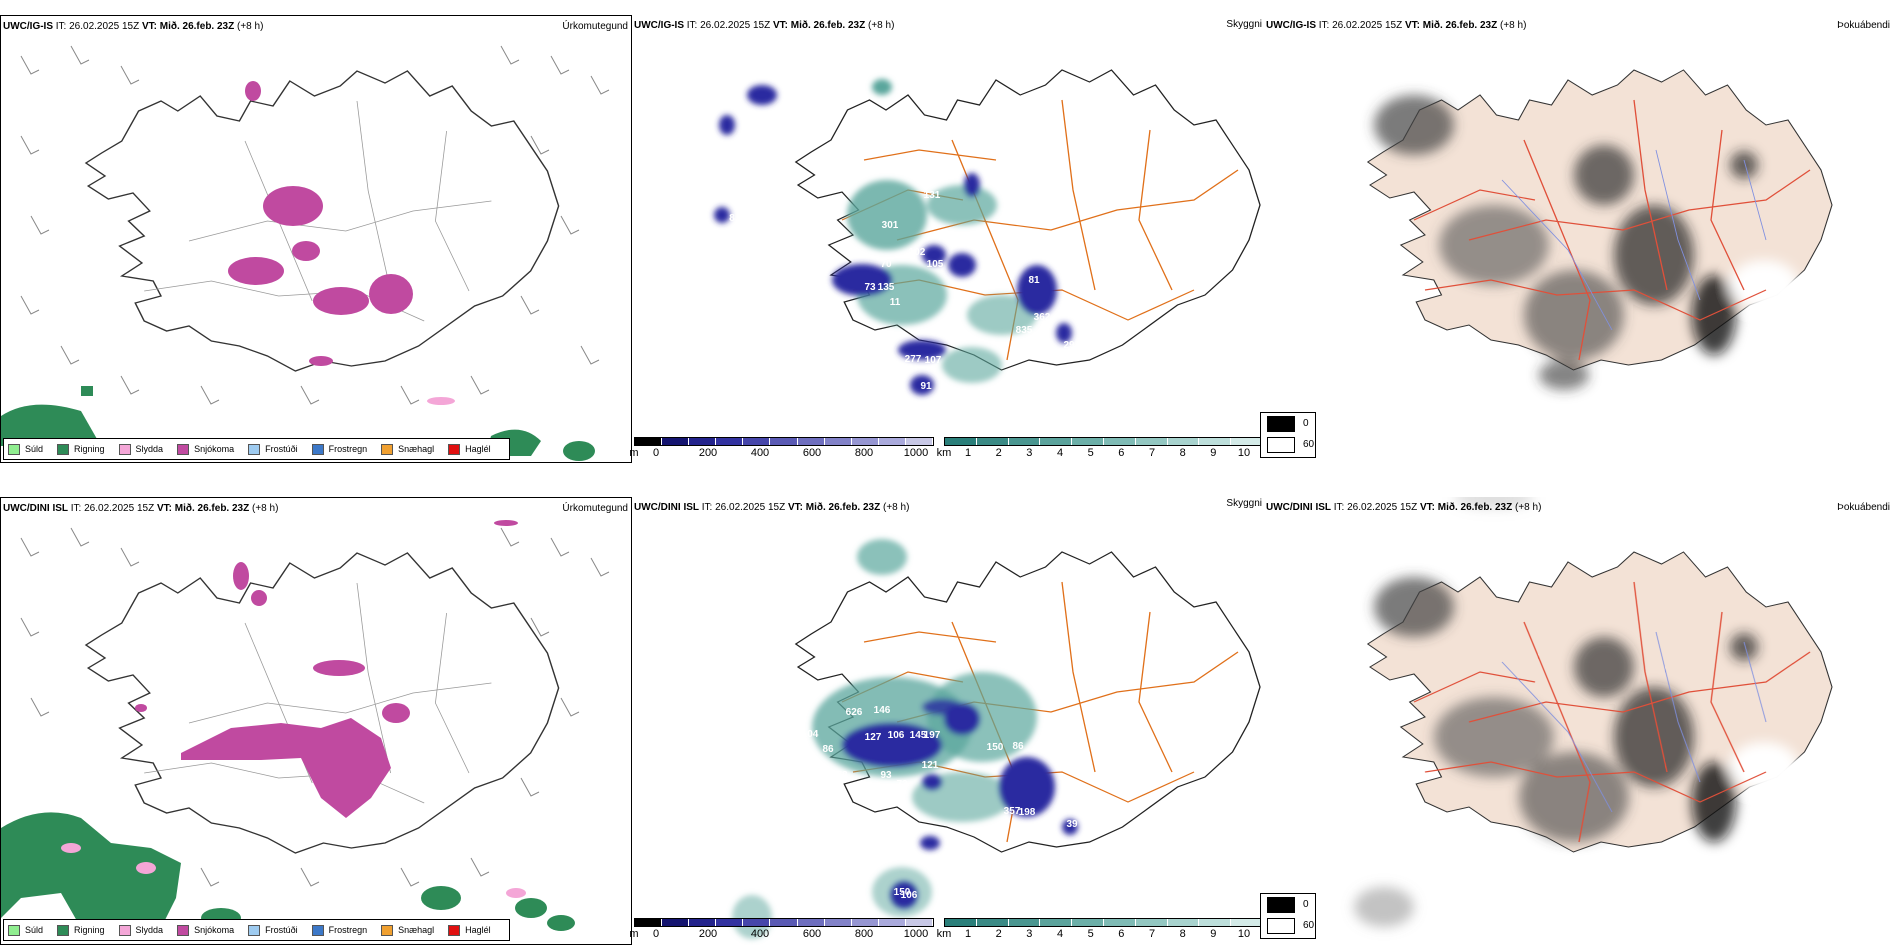  I want to click on legend-label: Rigning, so click(89, 930).